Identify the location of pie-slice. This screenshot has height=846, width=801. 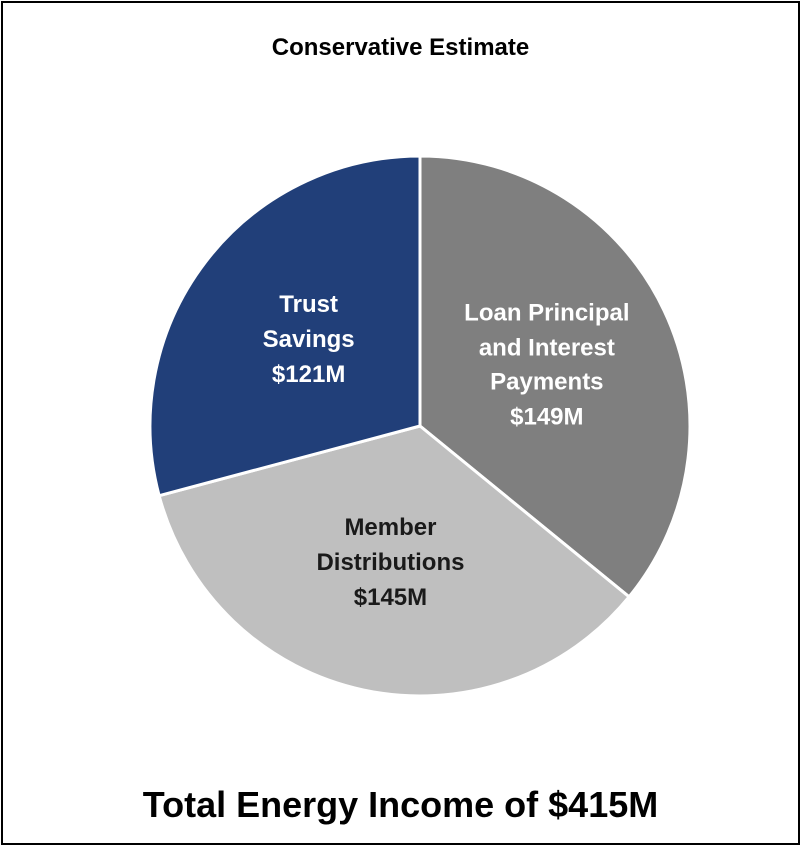
(285, 326).